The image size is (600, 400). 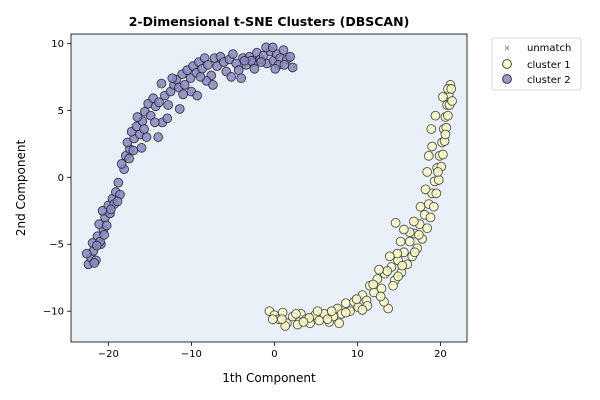 What do you see at coordinates (269, 21) in the screenshot?
I see `chart-title: 2-Dimensional t-SNE Clusters (DBSCAN)` at bounding box center [269, 21].